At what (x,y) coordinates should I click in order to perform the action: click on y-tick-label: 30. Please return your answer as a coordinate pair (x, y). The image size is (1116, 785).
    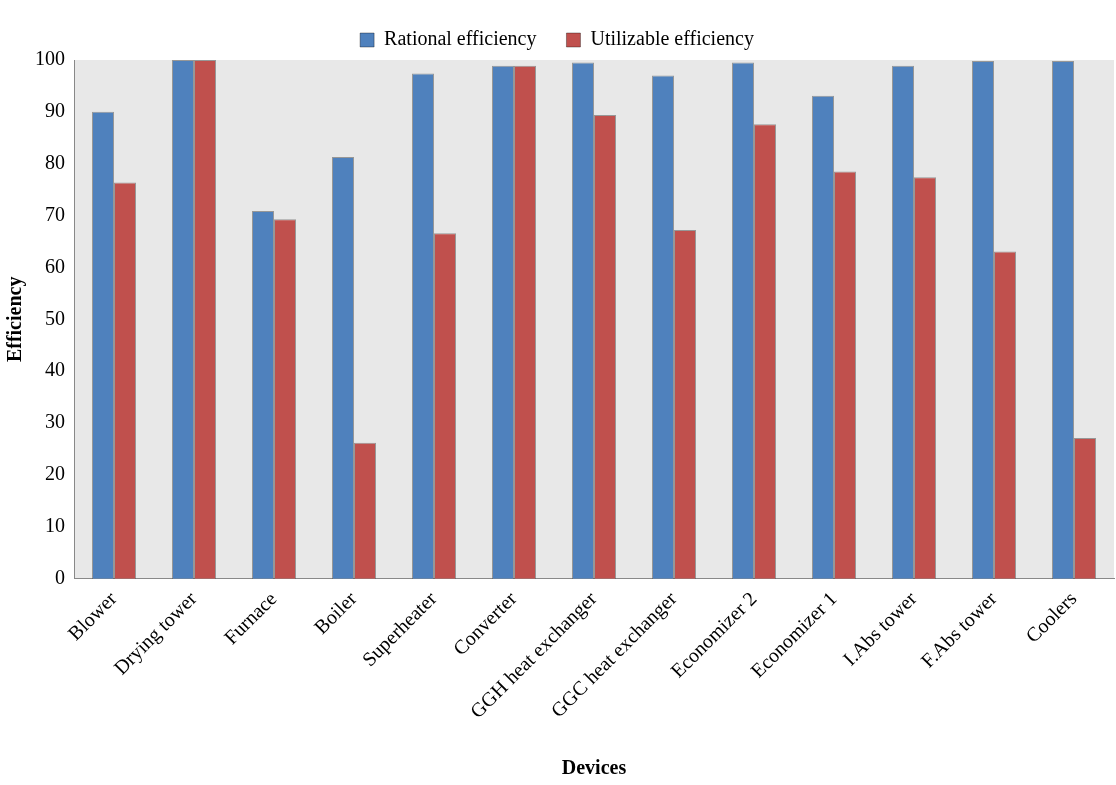
    Looking at the image, I should click on (55, 421).